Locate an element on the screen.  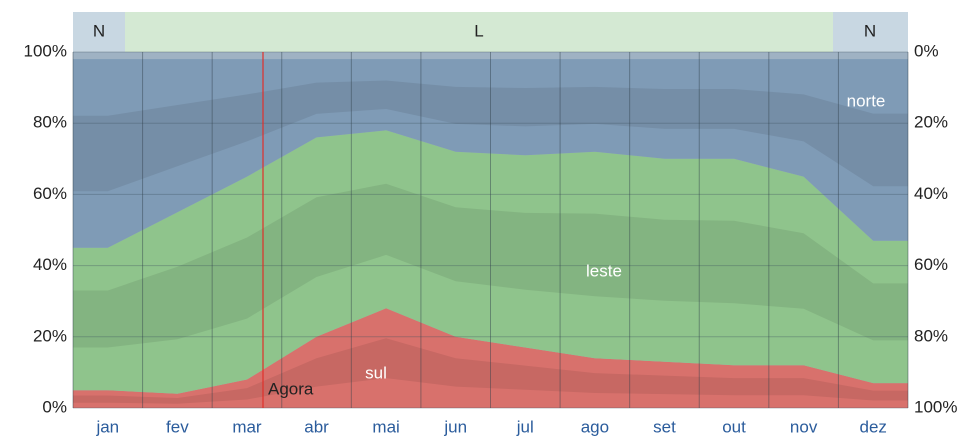
x-tick-label: set is located at coordinates (664, 426).